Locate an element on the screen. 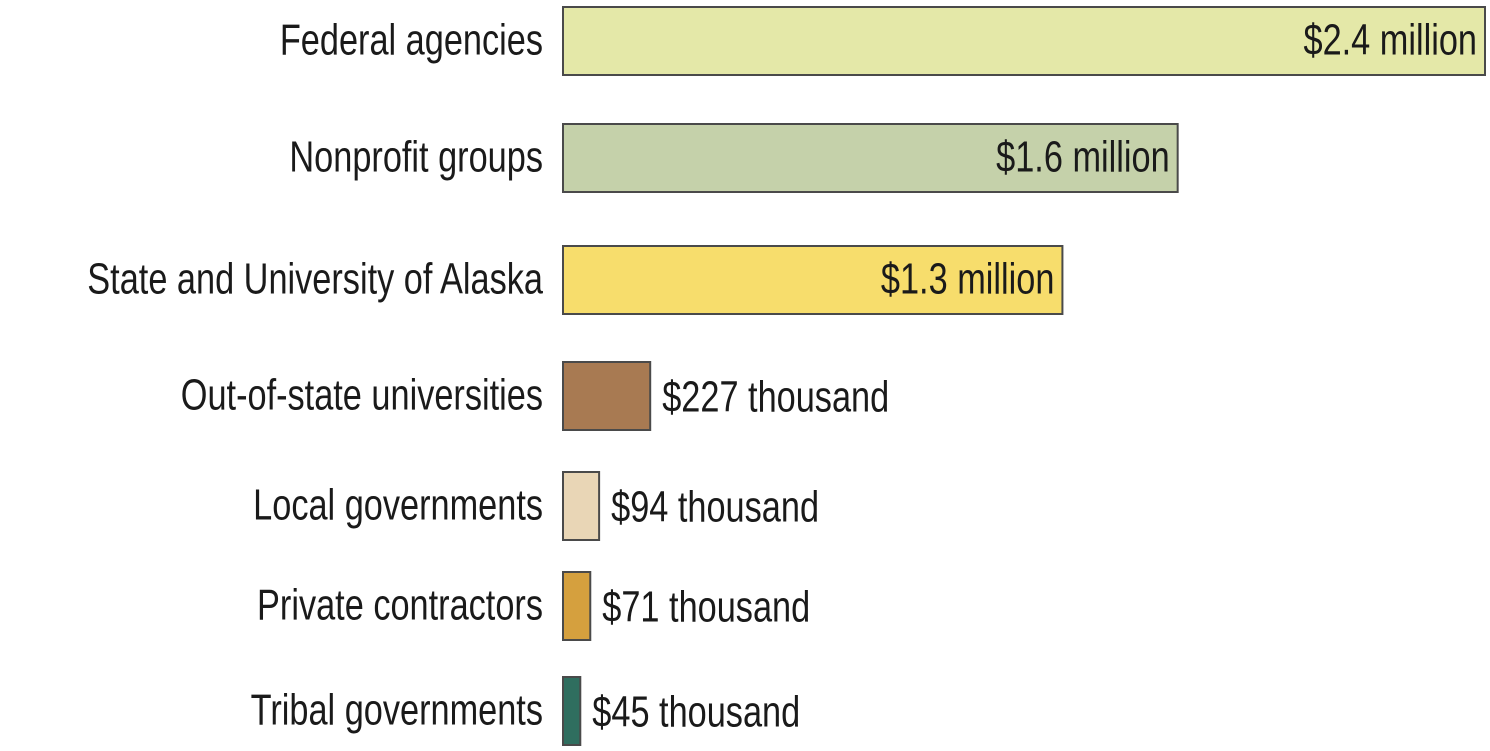  value-label: $45 thousand is located at coordinates (696, 712).